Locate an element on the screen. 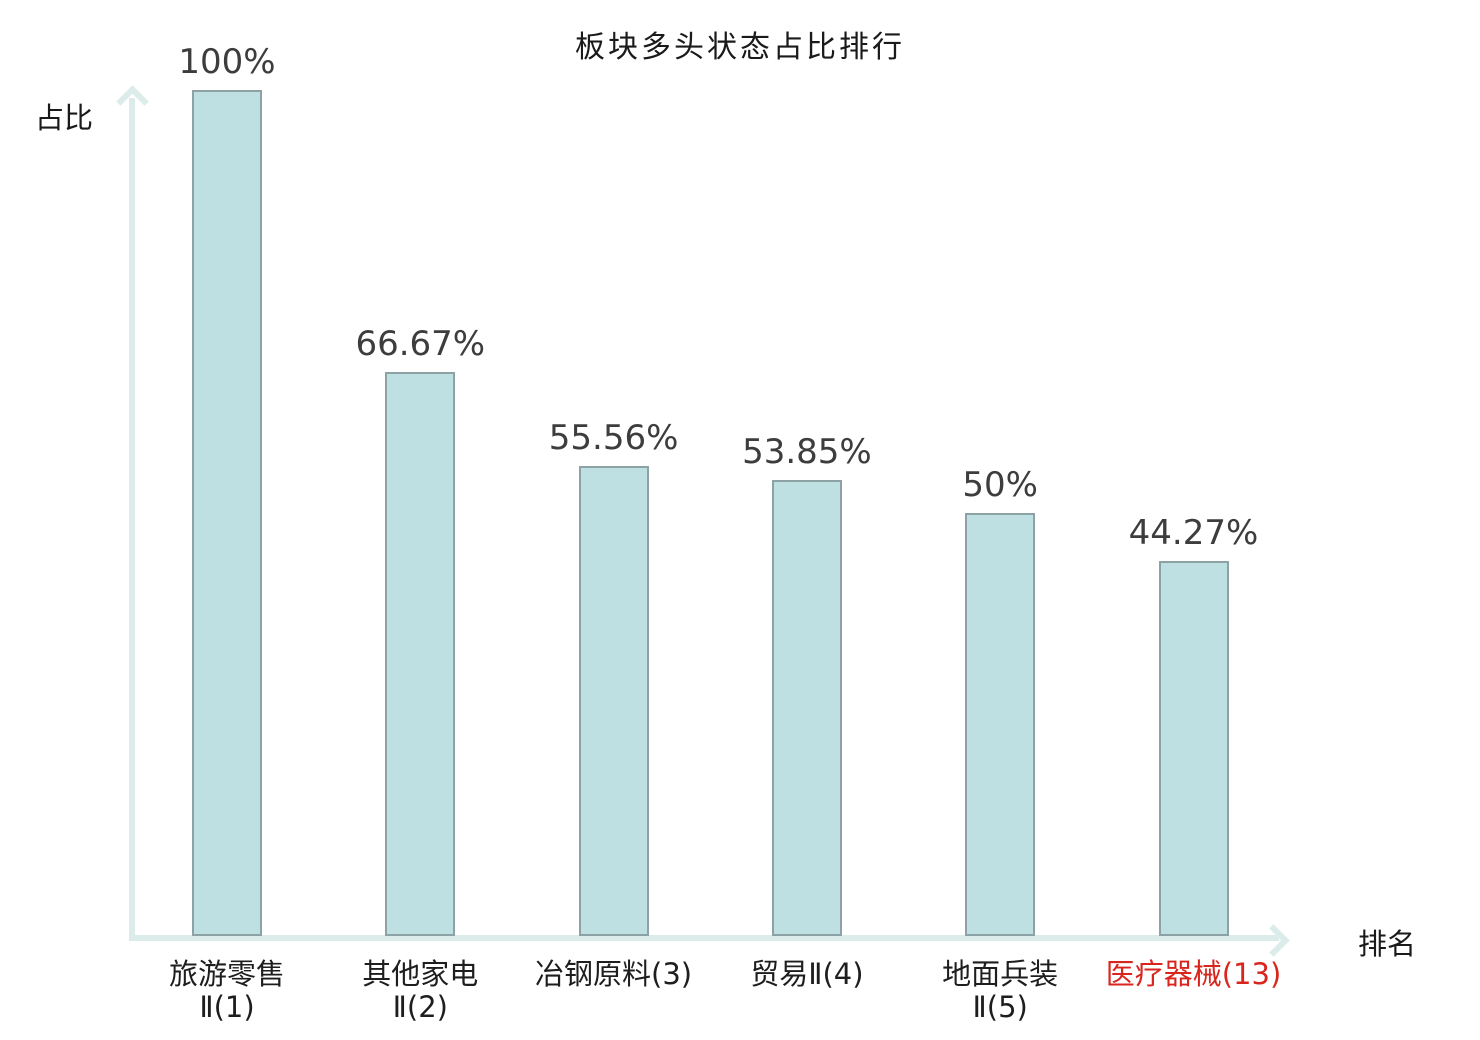 Image resolution: width=1480 pixels, height=1040 pixels. bar-value-label: 66.67% is located at coordinates (420, 344).